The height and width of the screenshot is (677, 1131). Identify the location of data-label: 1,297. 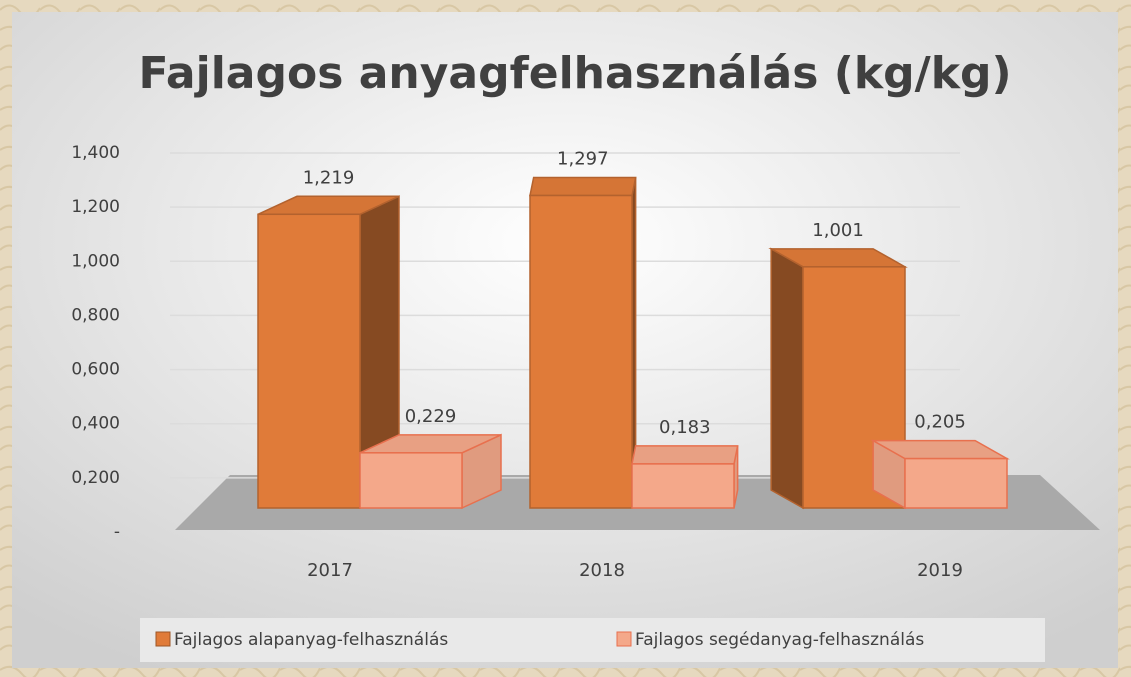
(583, 159).